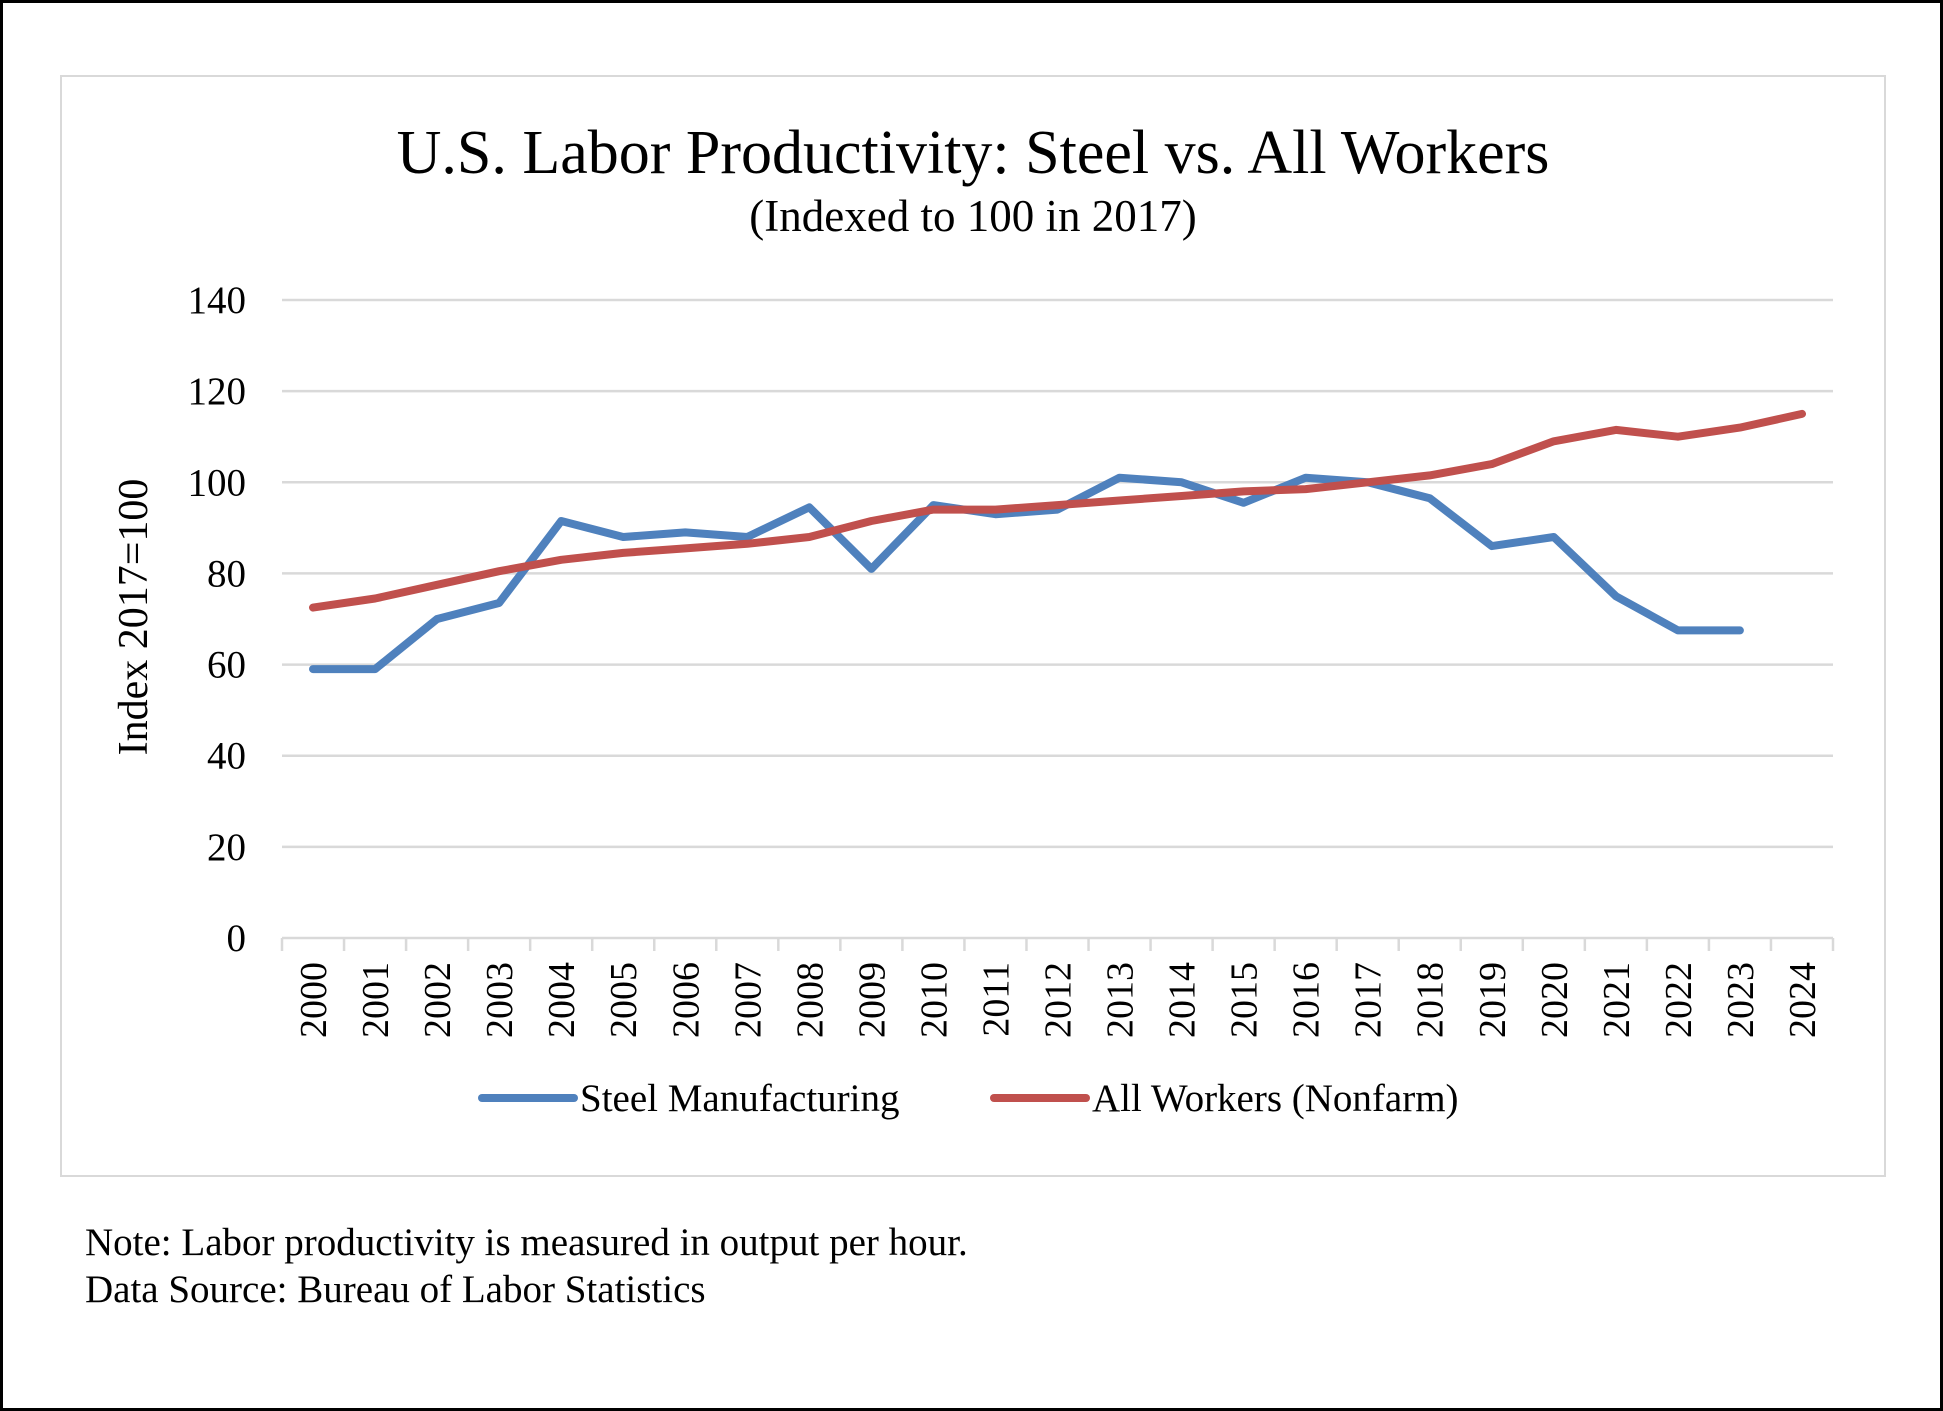 The image size is (1943, 1411). I want to click on y-tick-labels: 0 20 40 60 80 100 120 140, so click(217, 619).